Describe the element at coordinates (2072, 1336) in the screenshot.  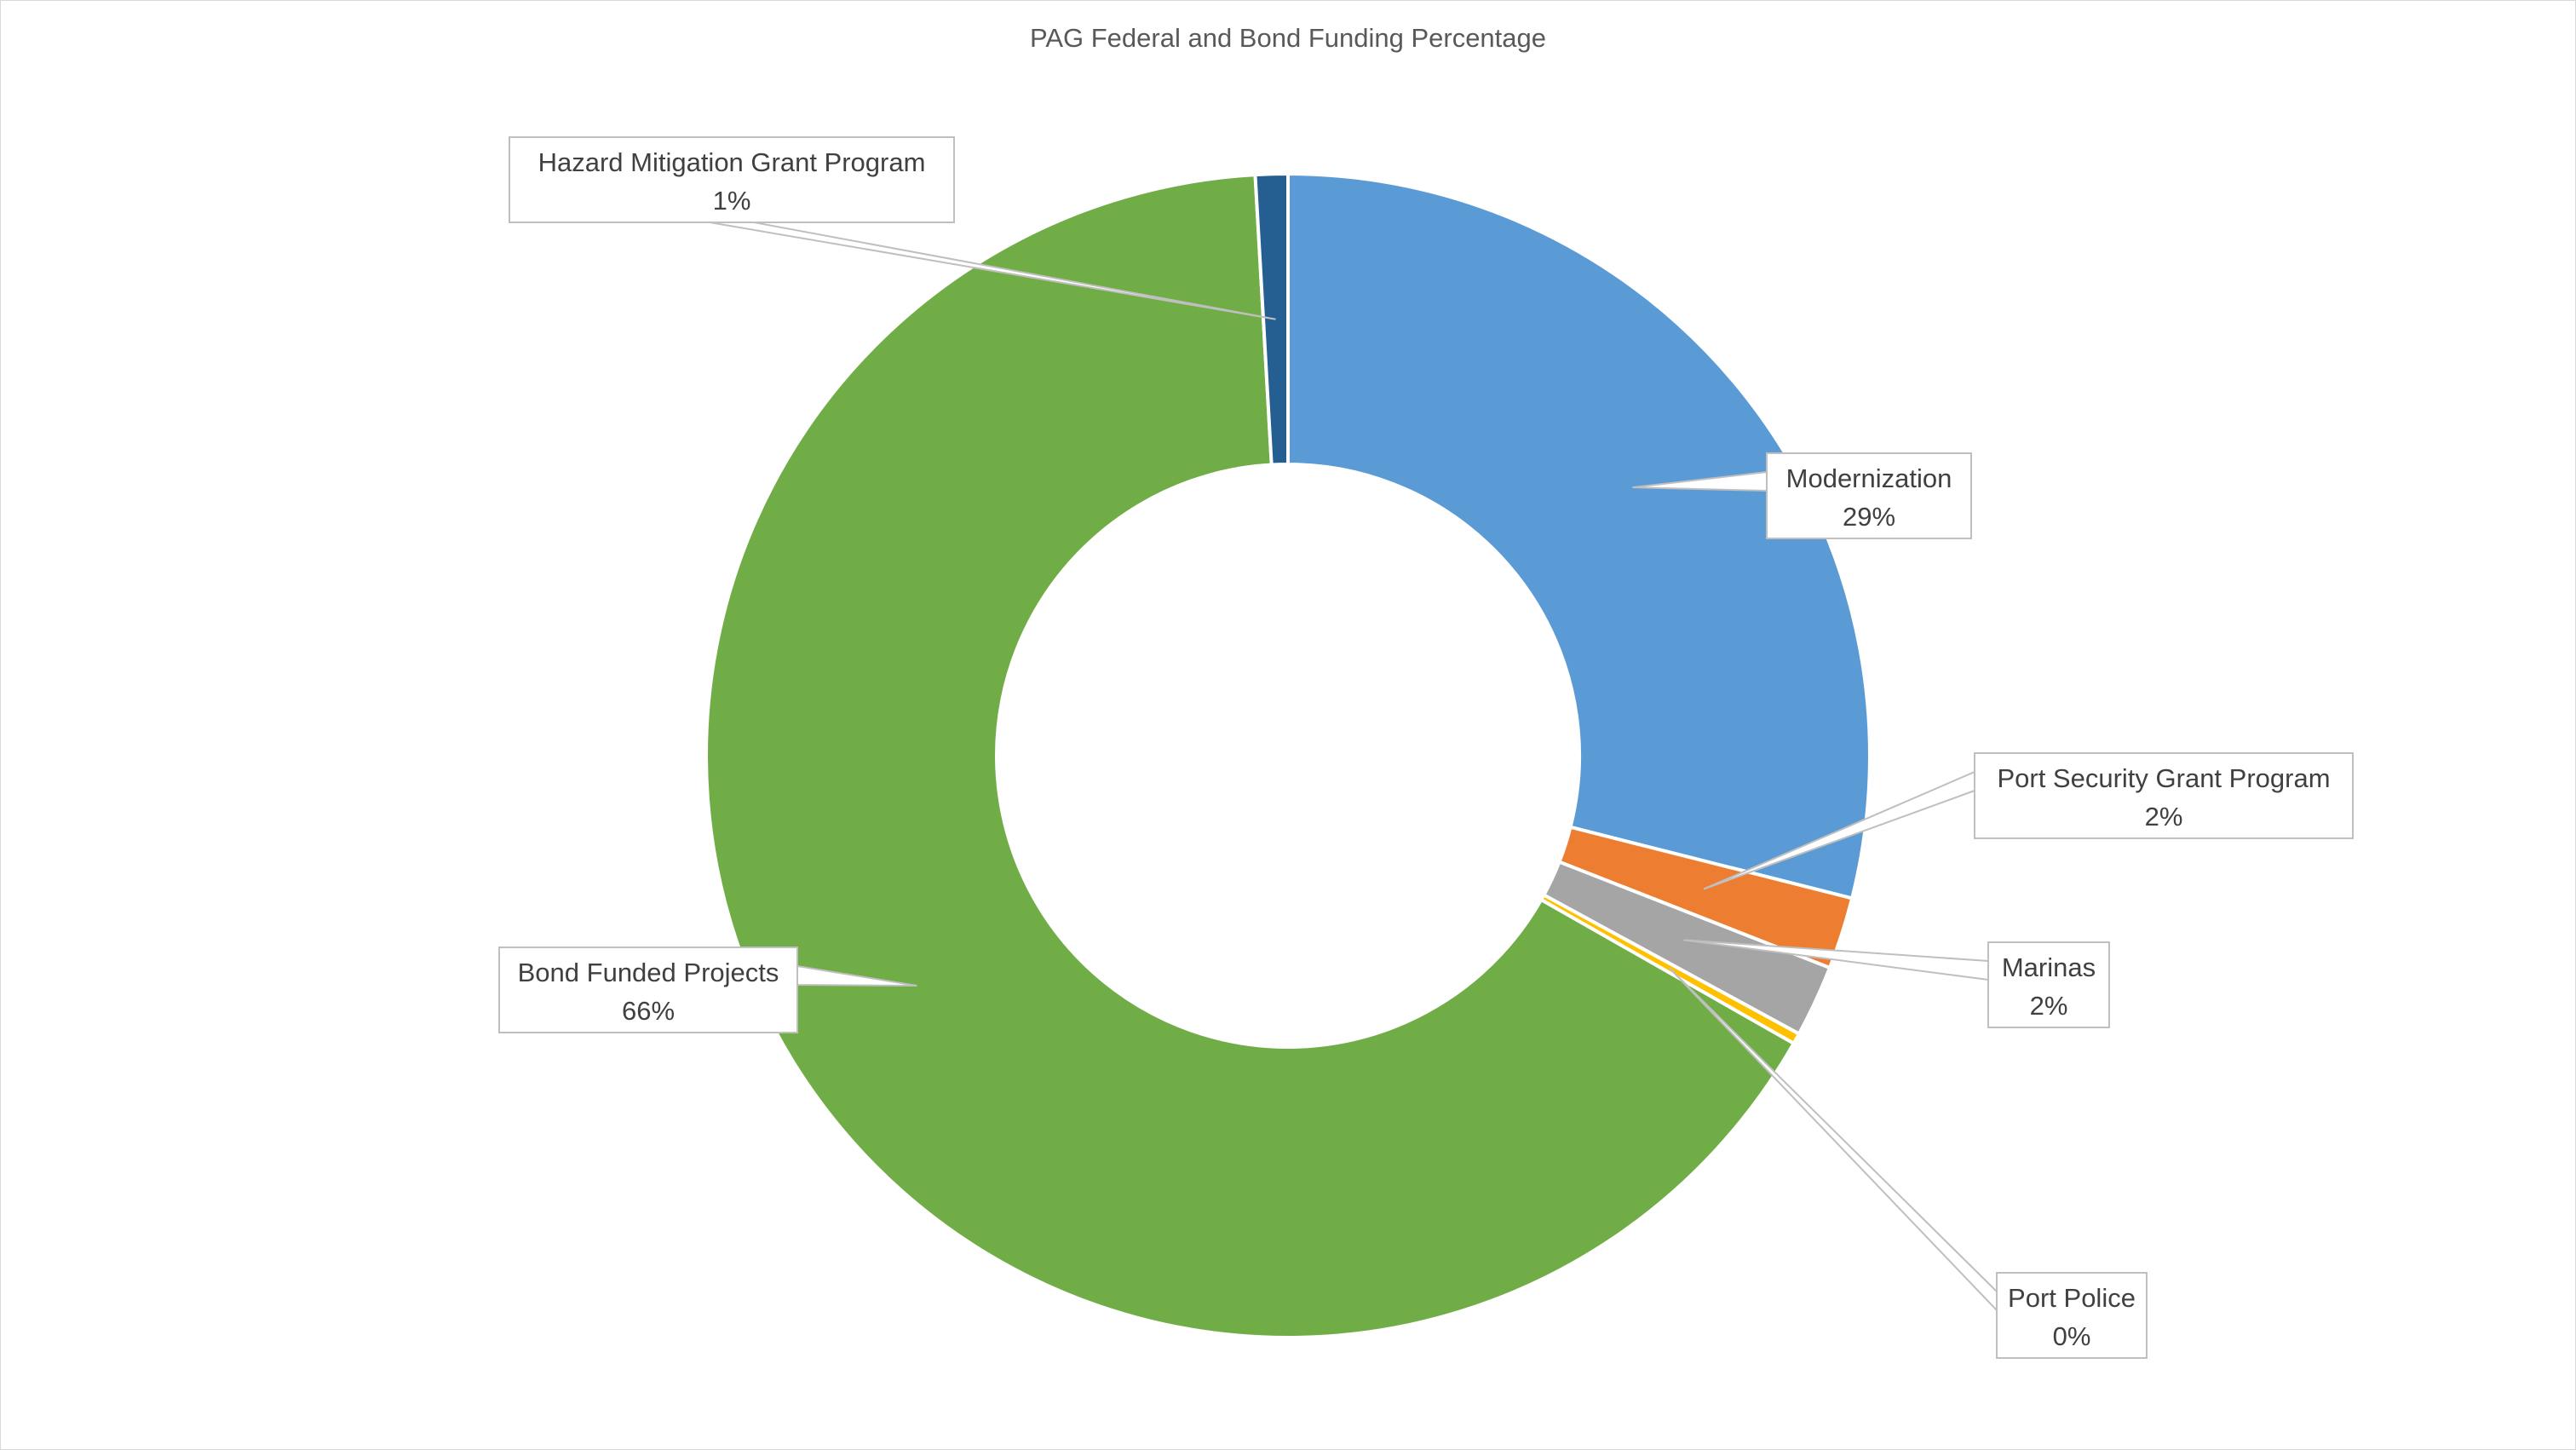
I see `data-label-percentage: 0%` at that location.